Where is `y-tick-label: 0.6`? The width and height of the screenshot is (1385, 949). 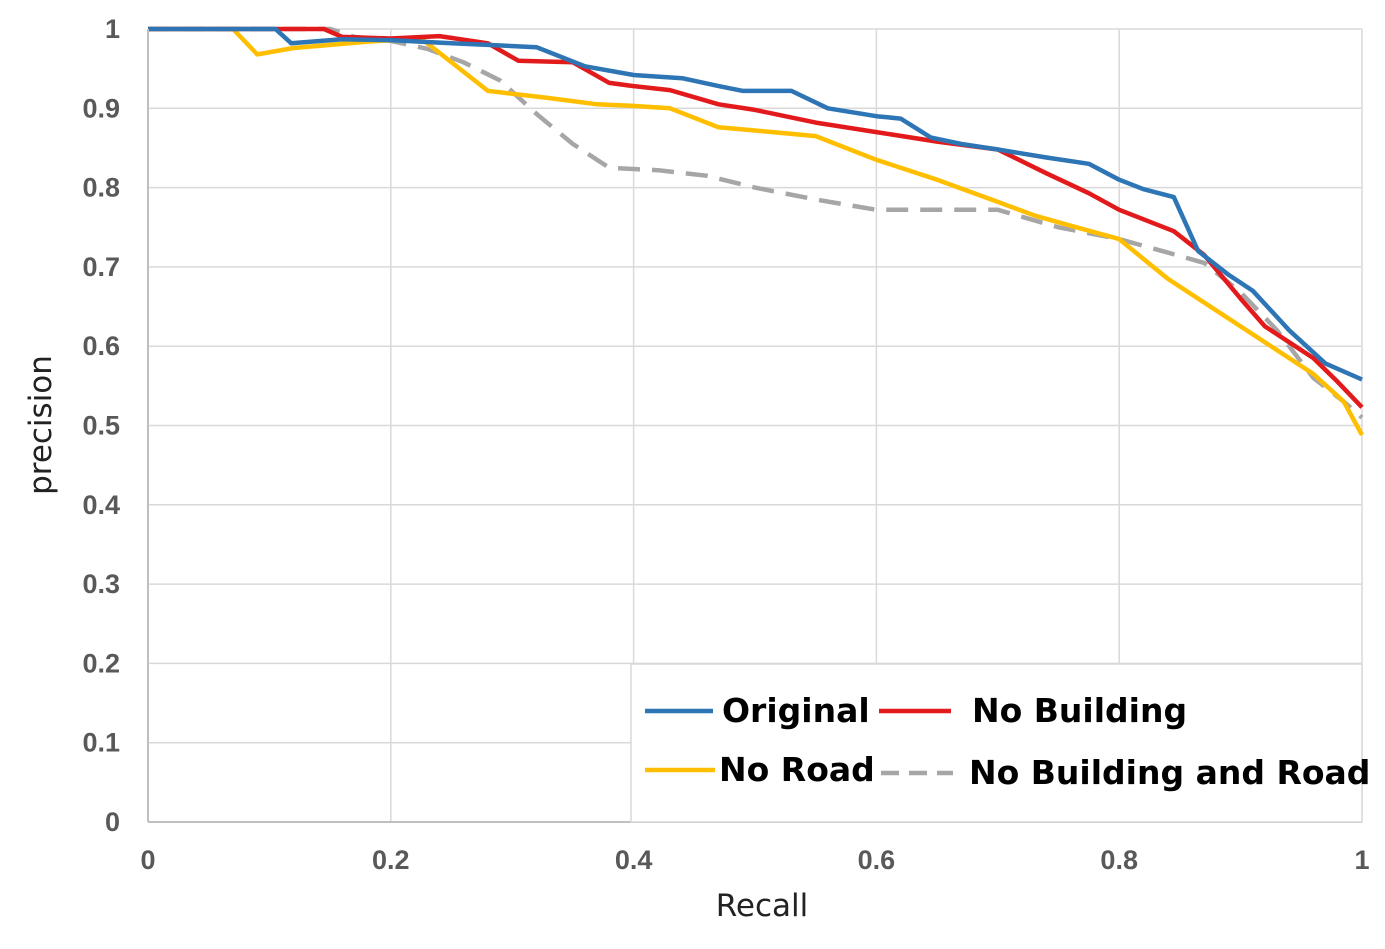
y-tick-label: 0.6 is located at coordinates (101, 346).